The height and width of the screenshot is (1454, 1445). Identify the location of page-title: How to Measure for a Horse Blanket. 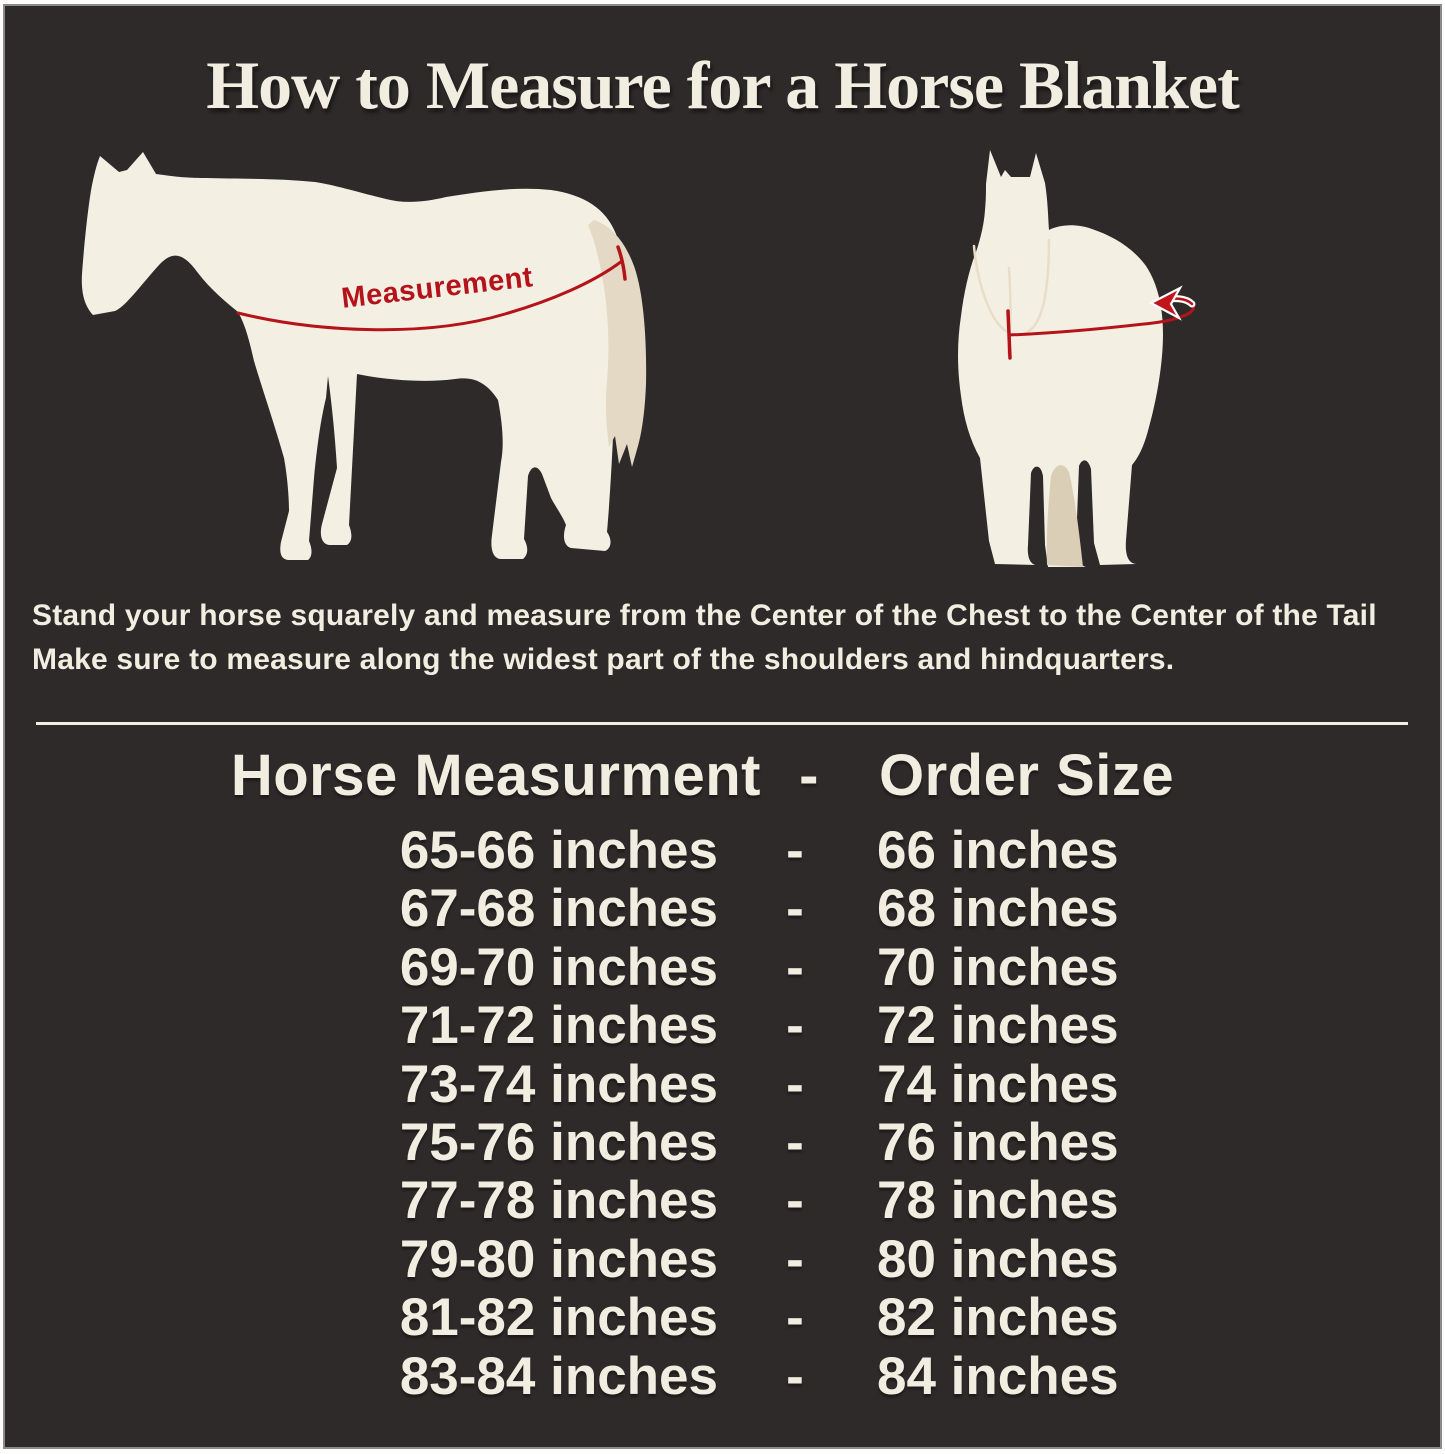
(722, 85).